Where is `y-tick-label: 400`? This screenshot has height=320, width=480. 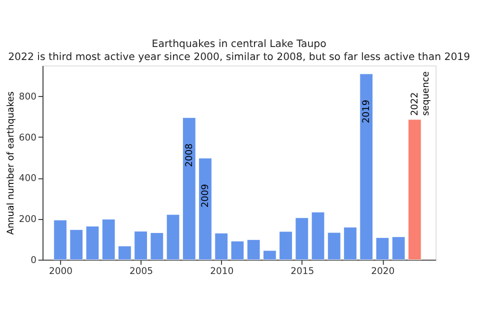
y-tick-label: 400 is located at coordinates (27, 178).